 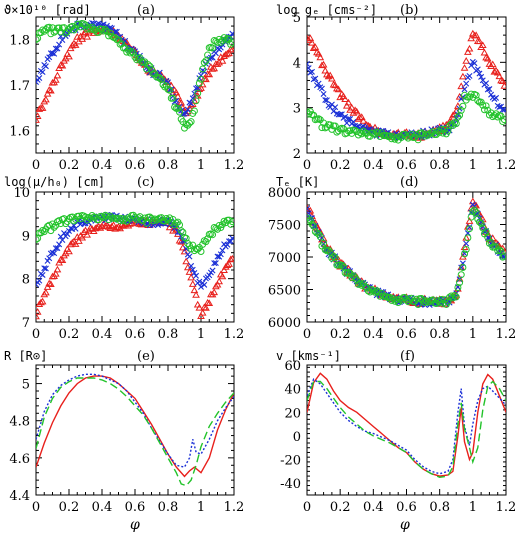 What do you see at coordinates (168, 334) in the screenshot?
I see `xtick-label-c: 0.8` at bounding box center [168, 334].